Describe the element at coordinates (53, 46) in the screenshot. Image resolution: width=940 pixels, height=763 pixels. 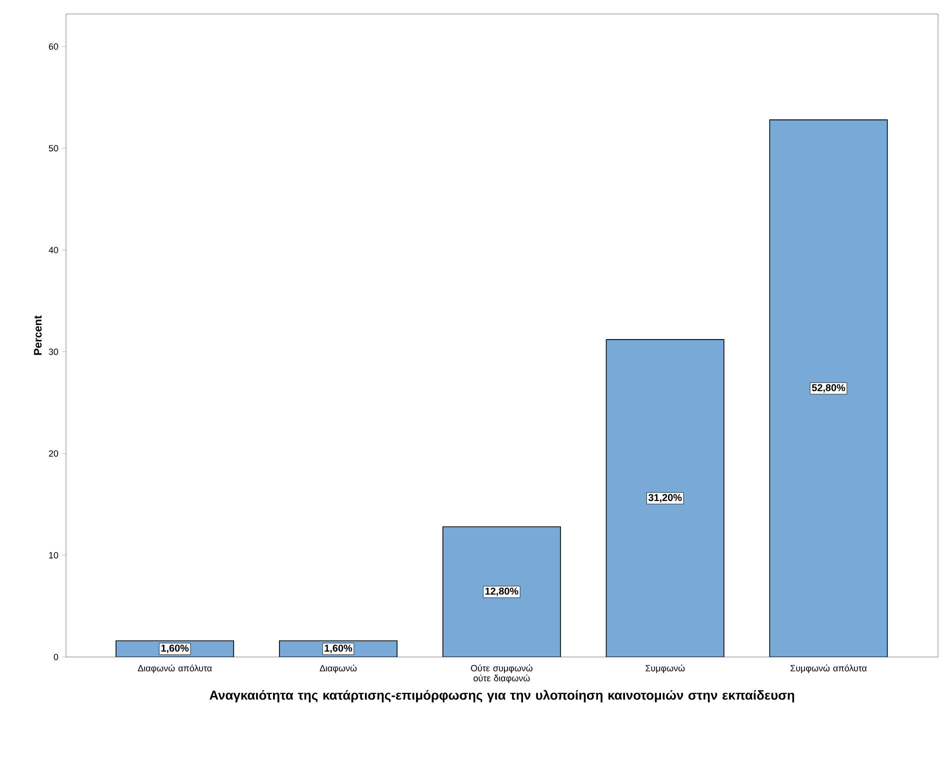
I see `y-tick-label: 60` at that location.